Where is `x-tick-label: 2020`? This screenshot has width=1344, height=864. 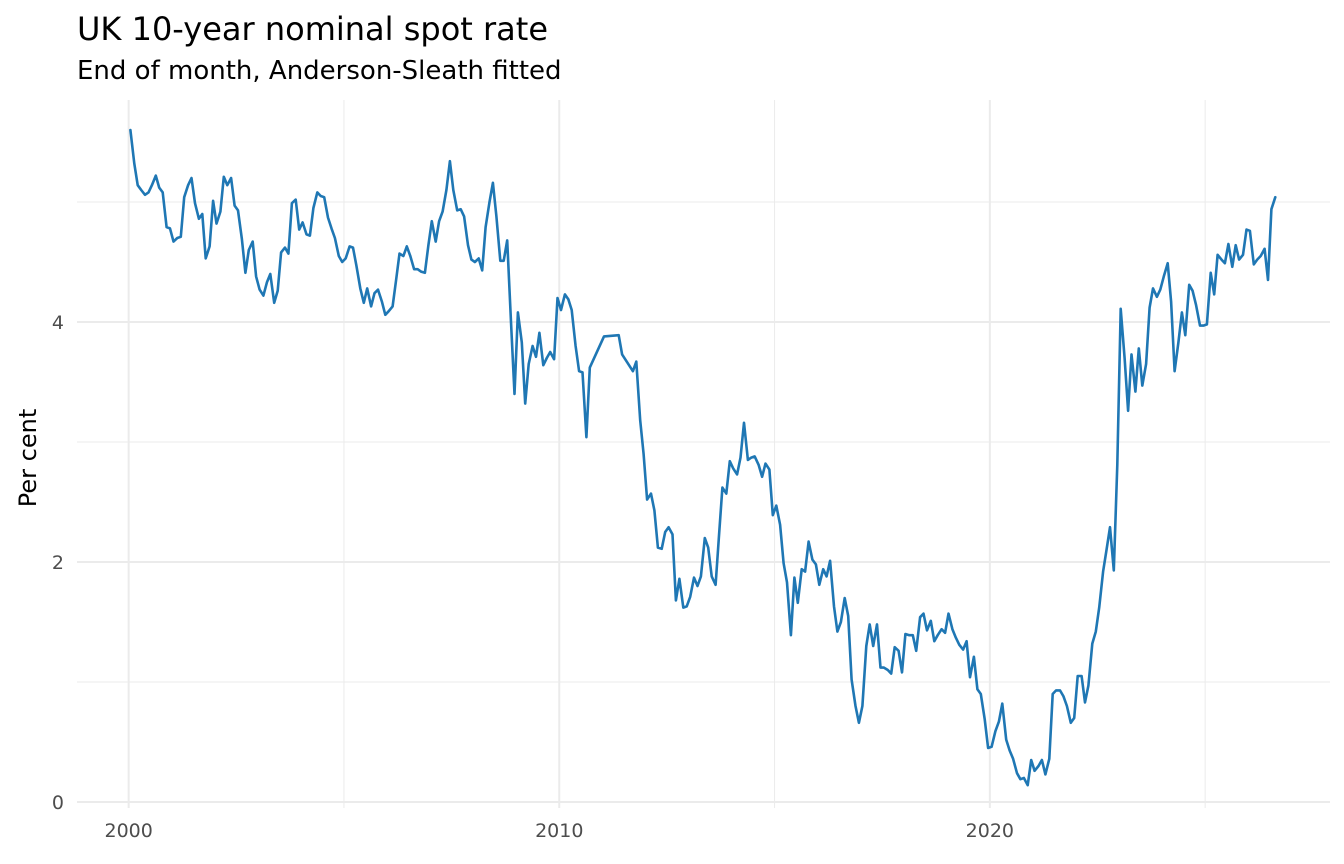
x-tick-label: 2020 is located at coordinates (990, 831).